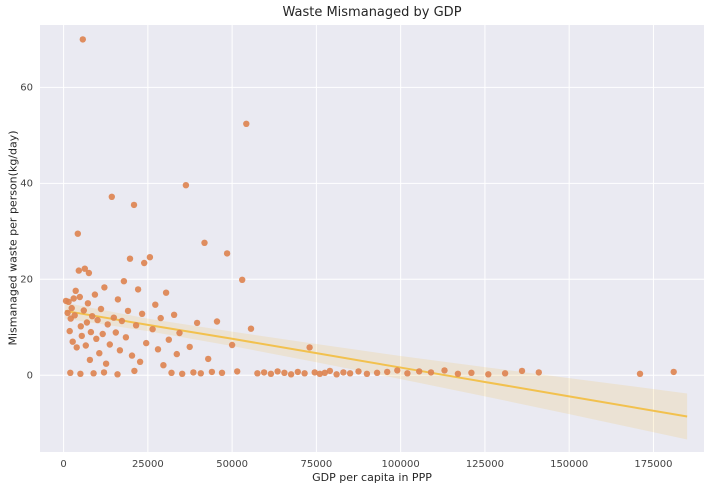 The width and height of the screenshot is (716, 496). I want to click on x-axis-label: GDP per capita in PPP, so click(372, 477).